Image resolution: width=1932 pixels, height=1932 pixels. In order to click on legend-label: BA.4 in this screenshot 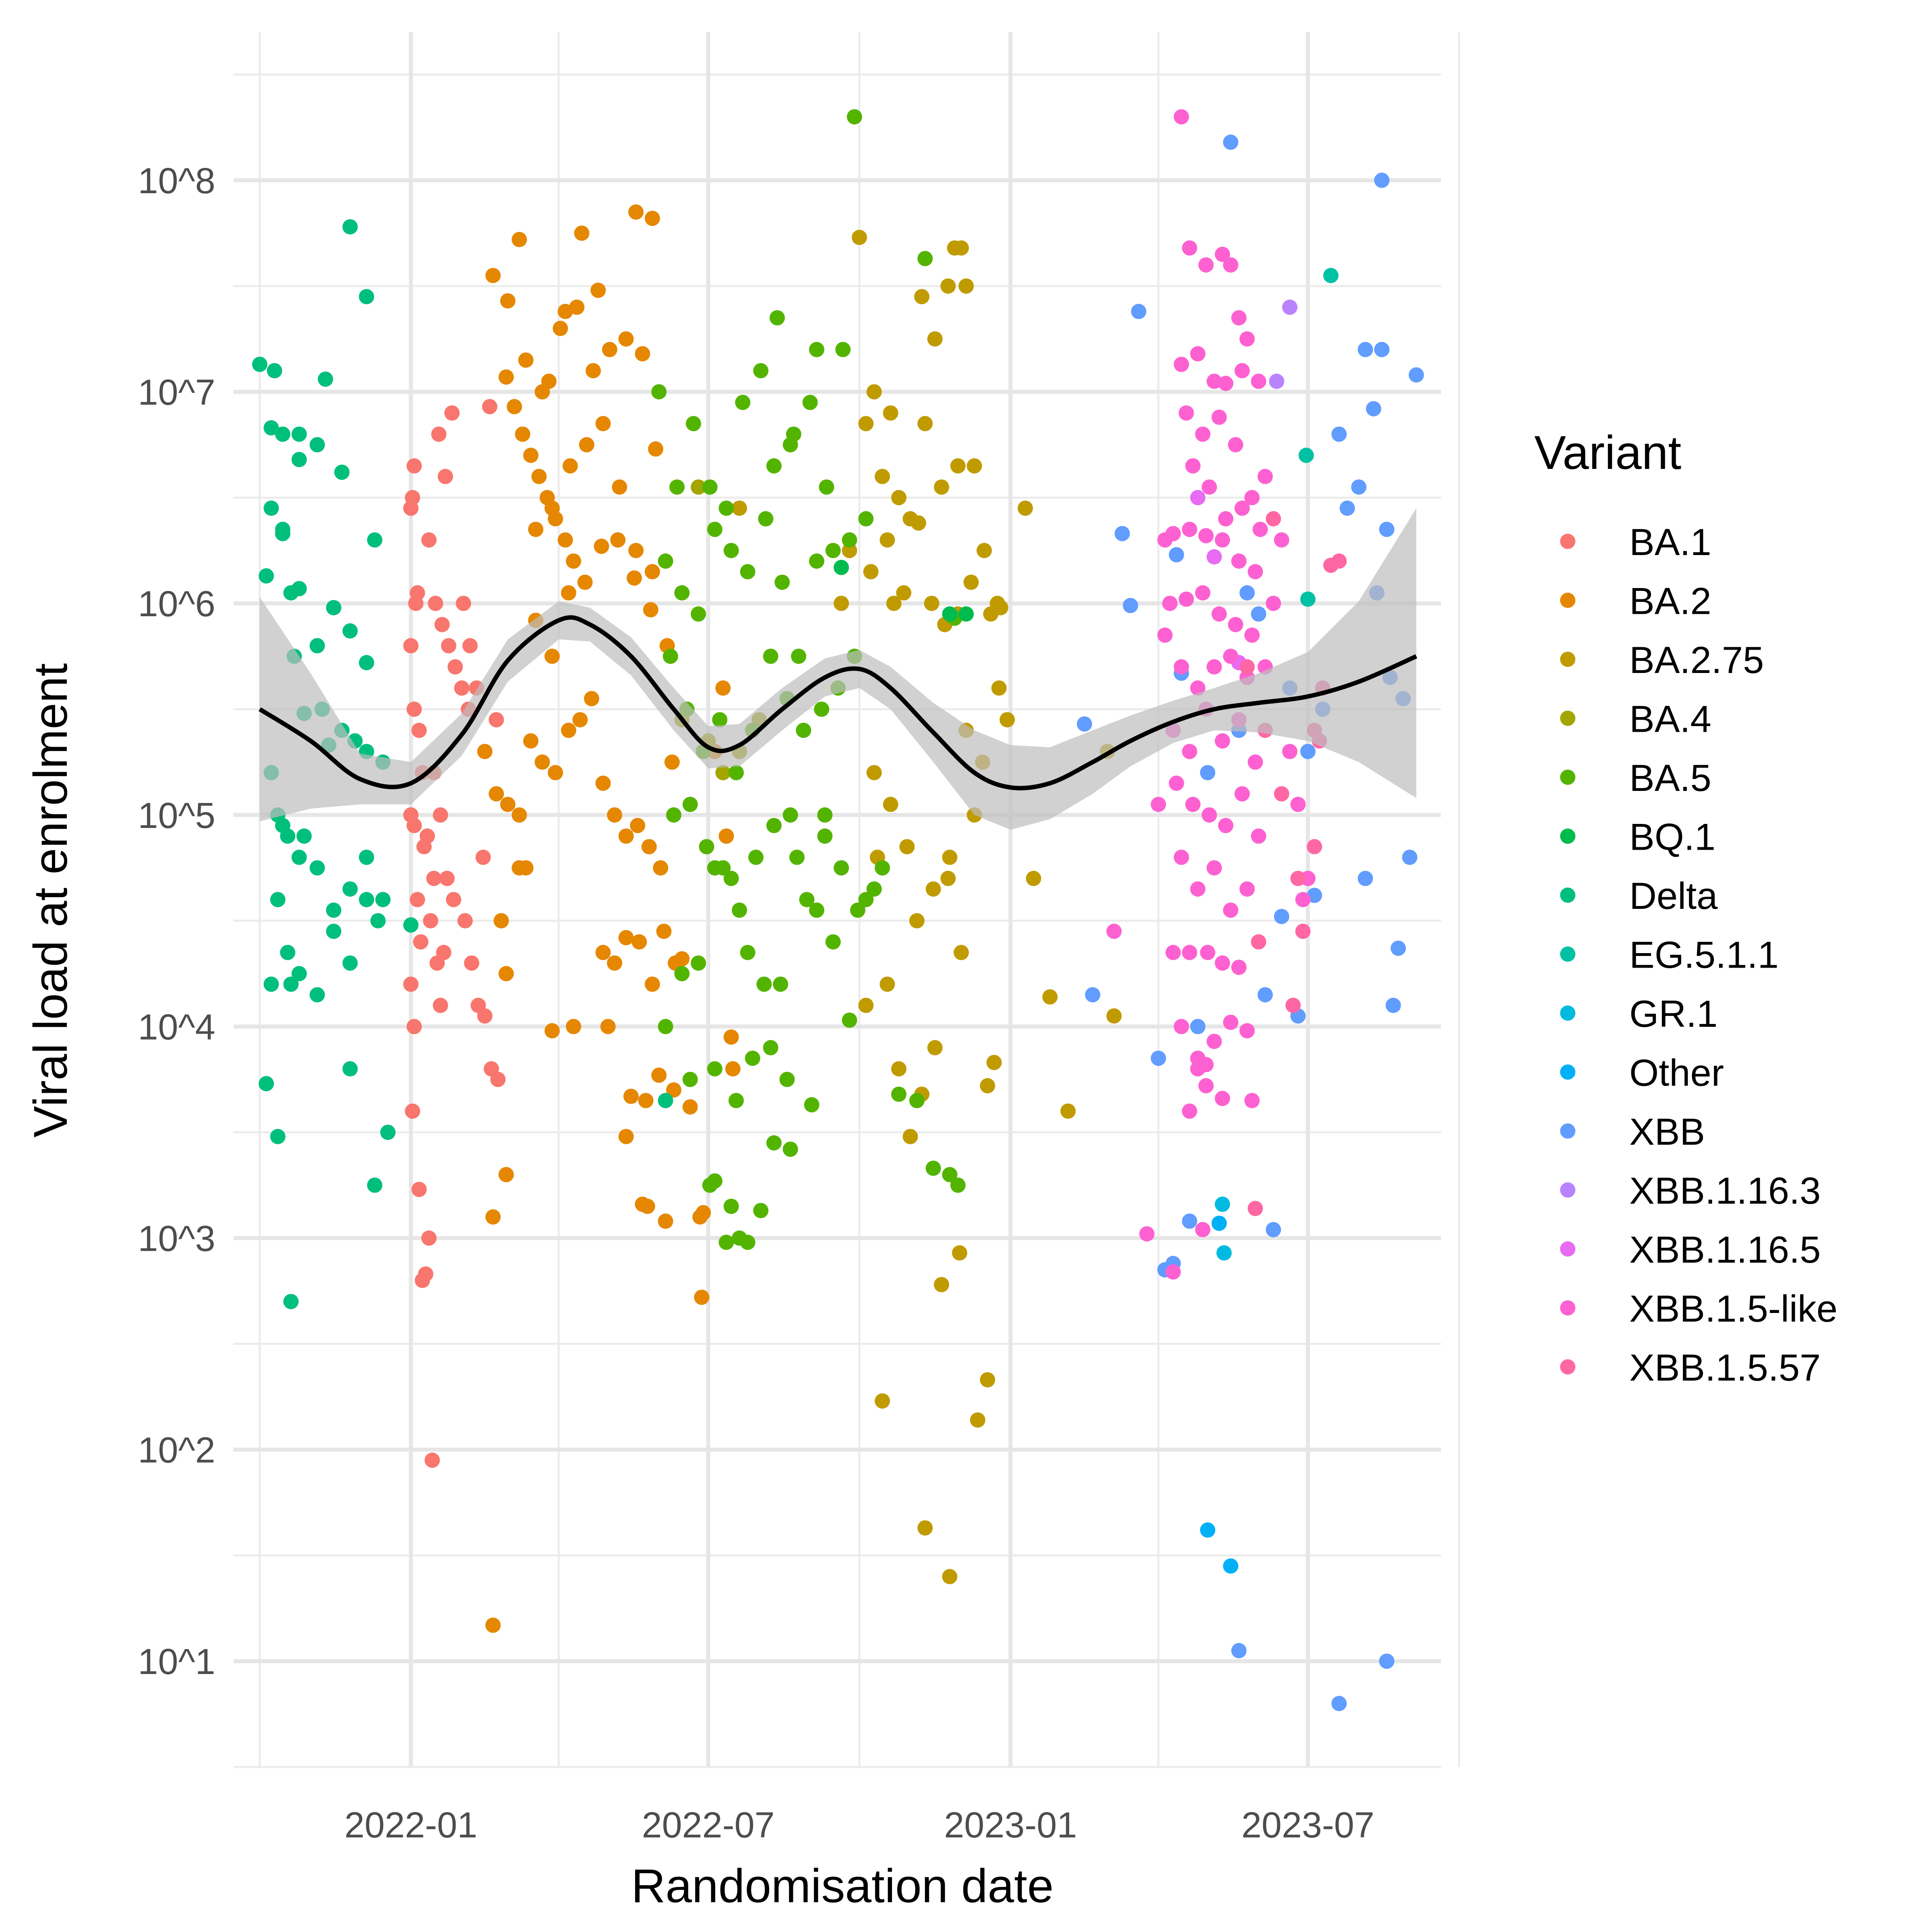, I will do `click(1670, 719)`.